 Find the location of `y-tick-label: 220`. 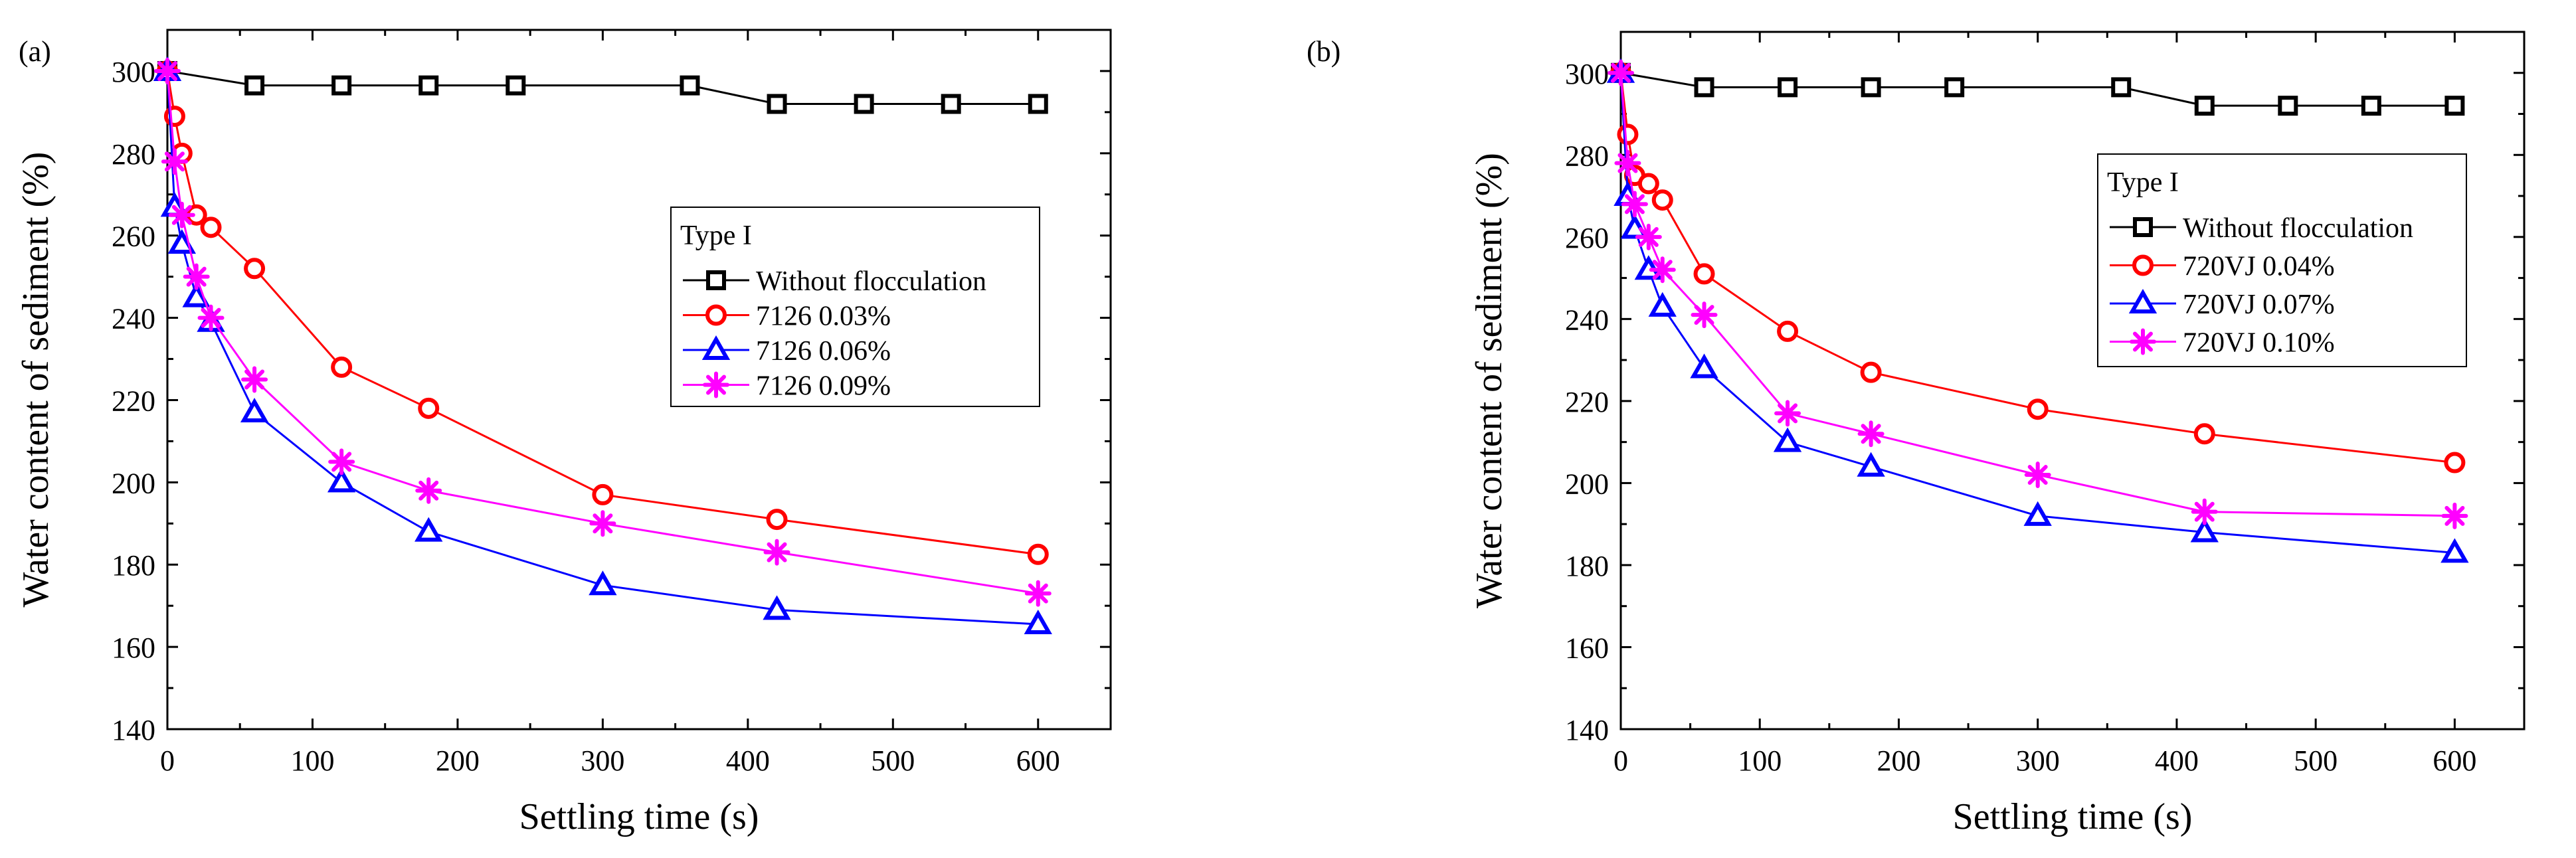

y-tick-label: 220 is located at coordinates (133, 401).